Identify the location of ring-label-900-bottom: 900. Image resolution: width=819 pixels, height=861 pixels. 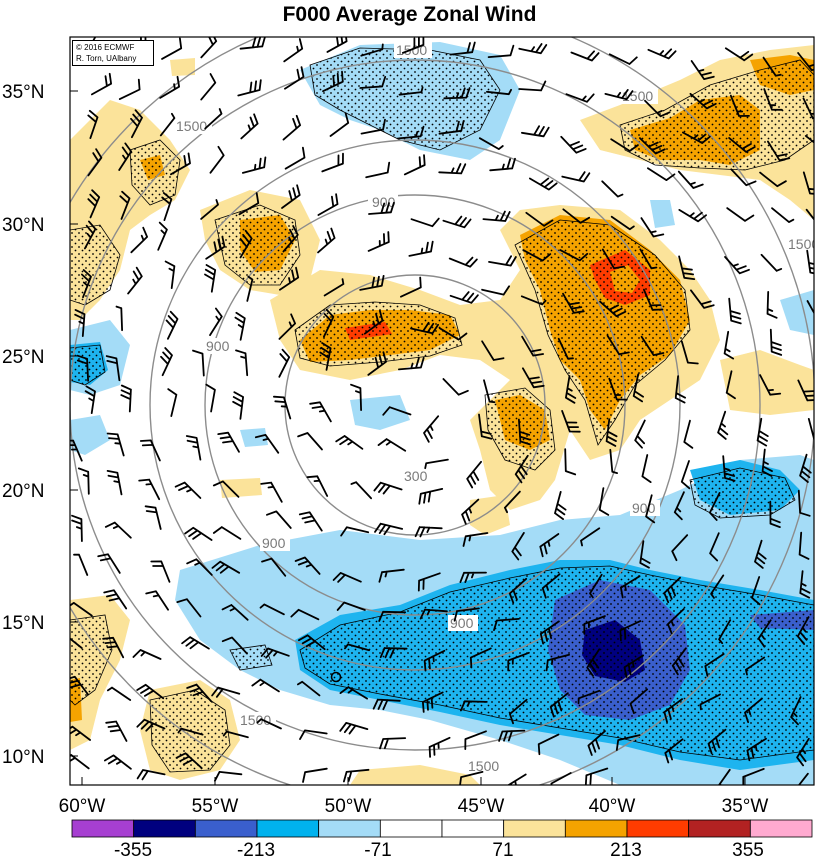
(462, 623).